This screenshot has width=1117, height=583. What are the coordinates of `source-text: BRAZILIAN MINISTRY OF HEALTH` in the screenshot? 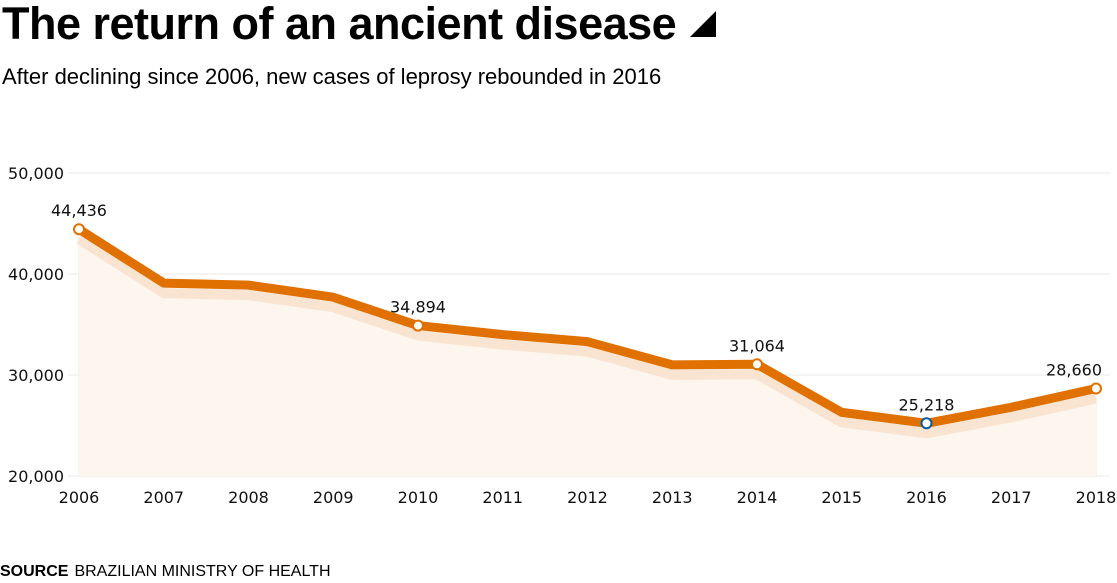 It's located at (202, 571).